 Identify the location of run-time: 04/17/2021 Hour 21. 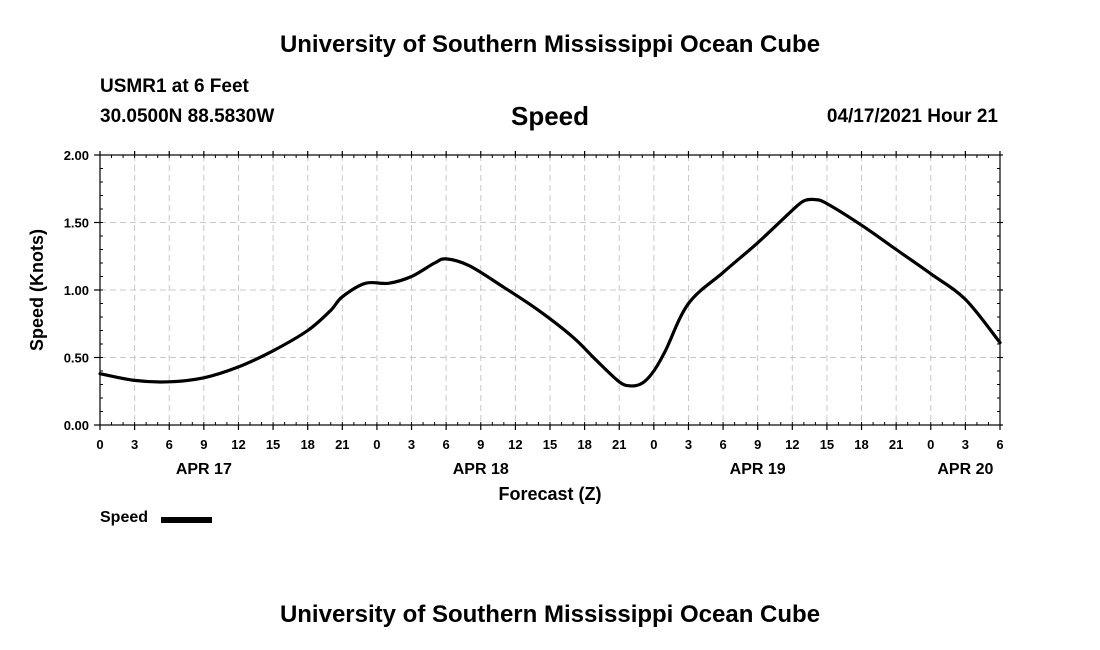
(912, 116).